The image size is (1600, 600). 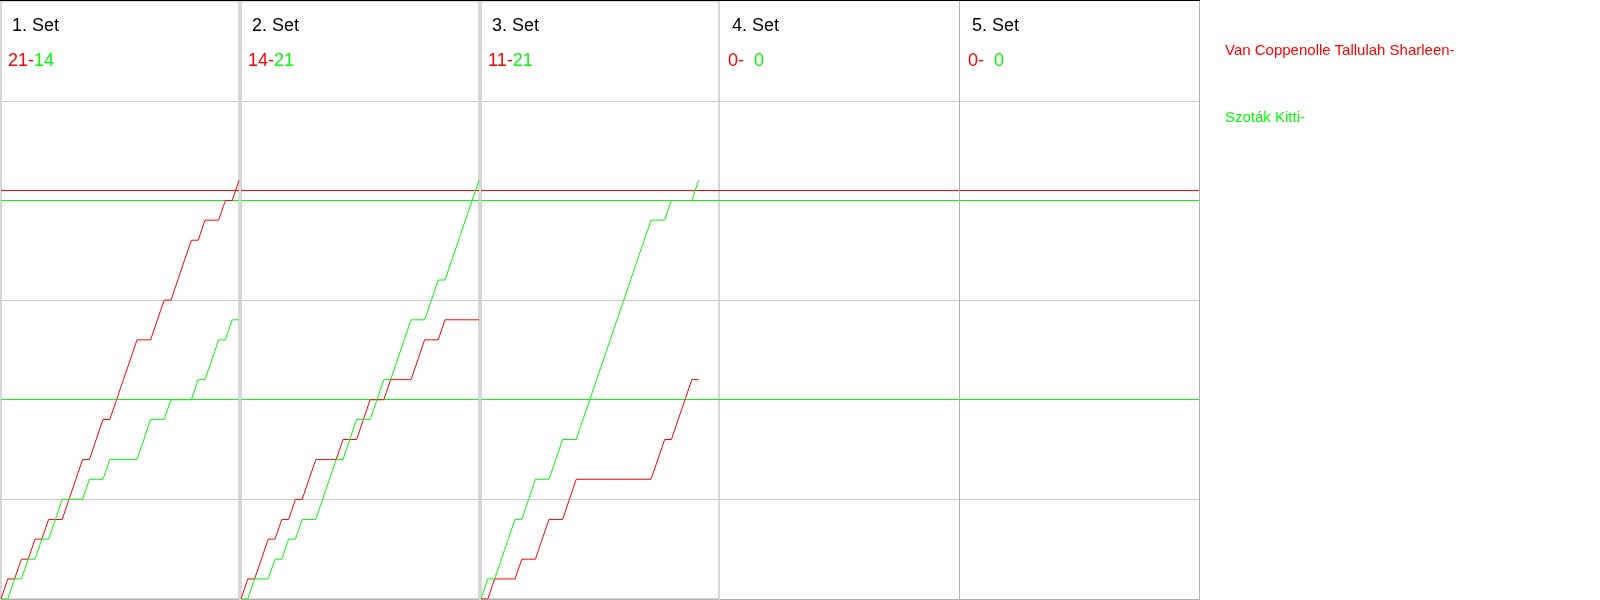 I want to click on chart-title: 3. Set, so click(x=516, y=25).